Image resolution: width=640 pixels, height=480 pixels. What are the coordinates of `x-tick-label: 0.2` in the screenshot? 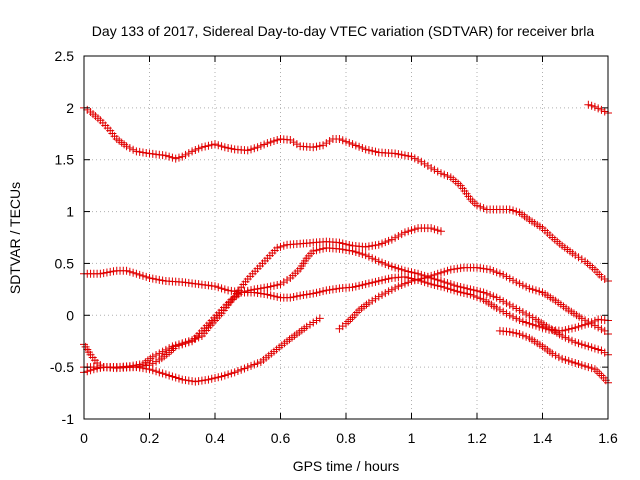 It's located at (150, 438).